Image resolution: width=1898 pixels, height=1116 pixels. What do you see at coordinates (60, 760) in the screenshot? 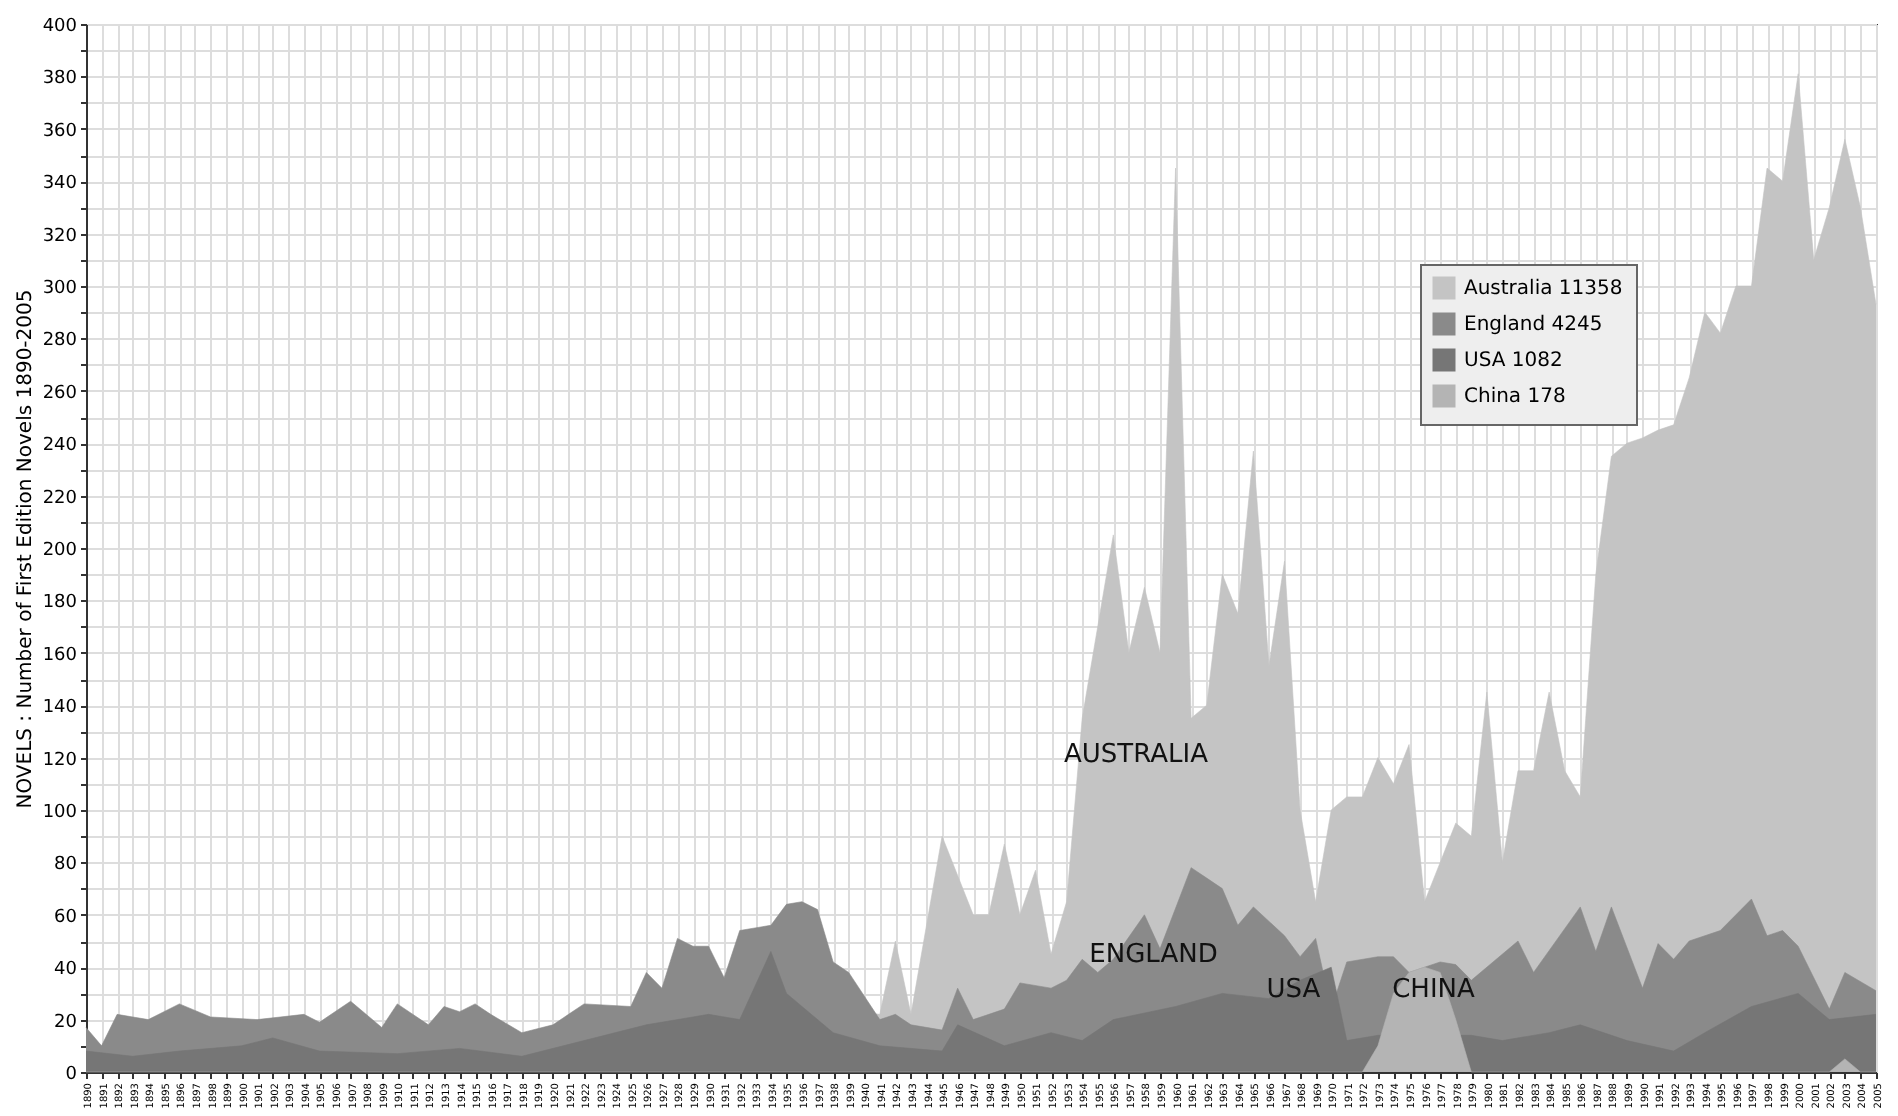
I see `y-tick-label: 120` at bounding box center [60, 760].